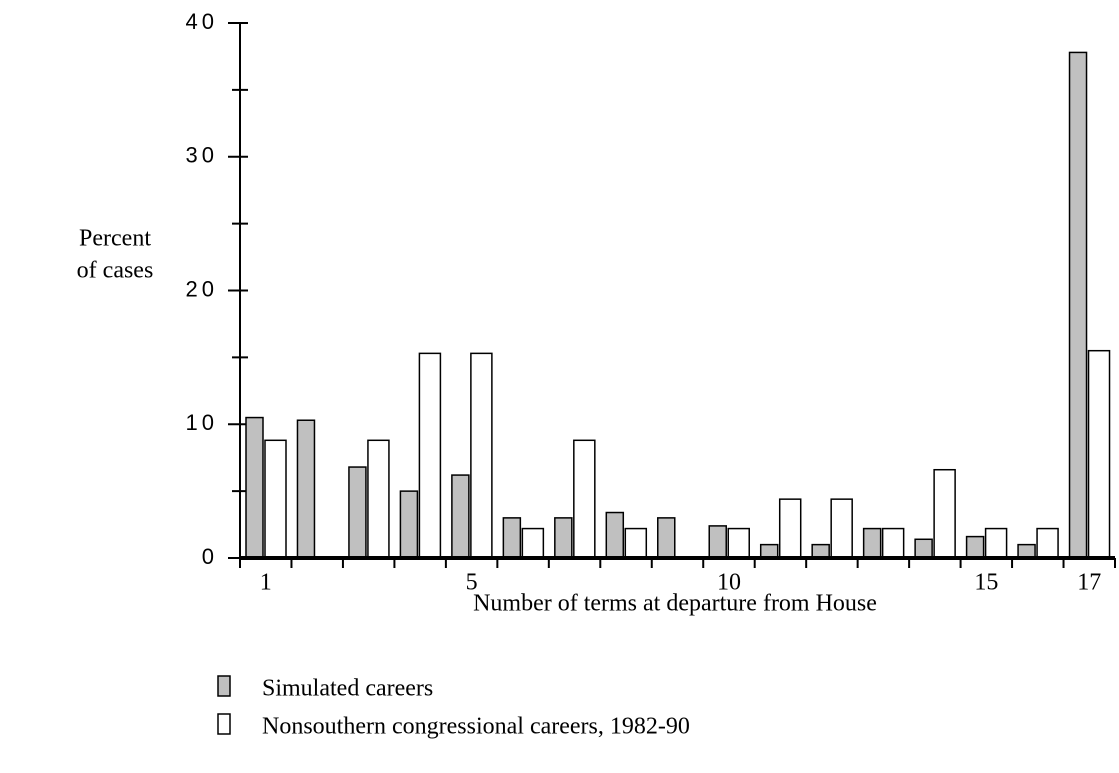  Describe the element at coordinates (210, 556) in the screenshot. I see `y-tick-label: 0` at that location.